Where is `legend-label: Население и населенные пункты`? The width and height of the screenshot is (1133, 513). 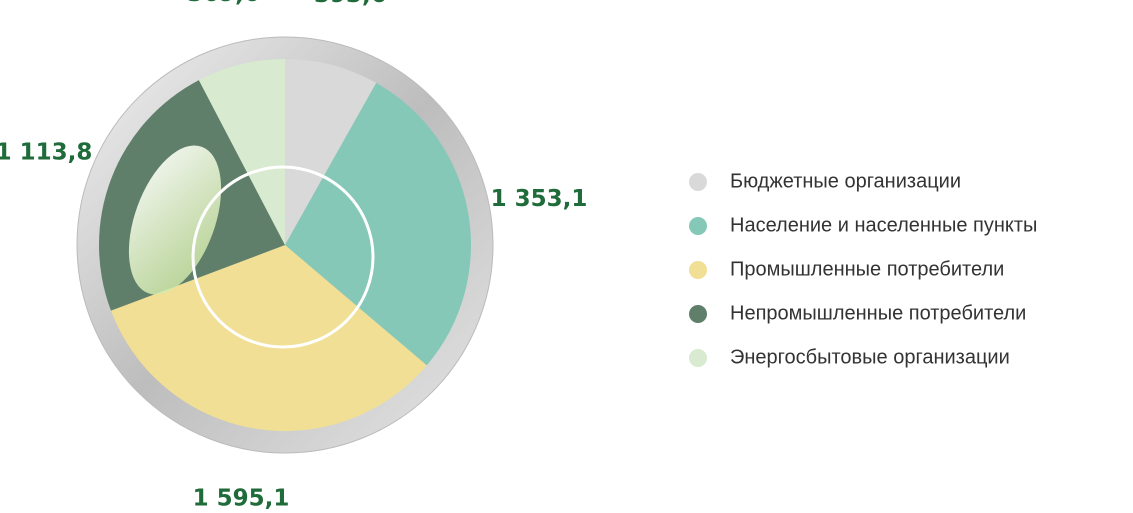
legend-label: Население и населенные пункты is located at coordinates (883, 225).